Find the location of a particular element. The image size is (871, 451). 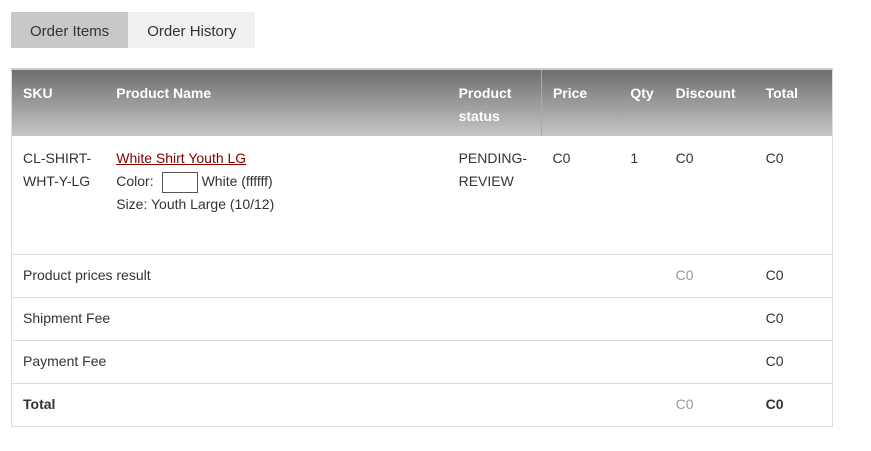

tab-order-history: Order History is located at coordinates (192, 30).